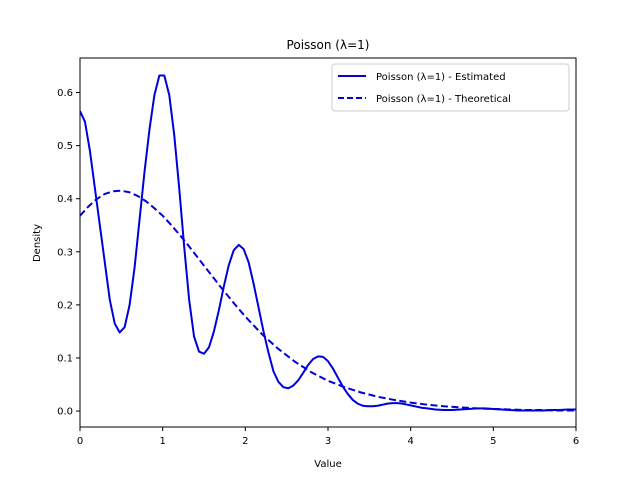 The width and height of the screenshot is (640, 480). Describe the element at coordinates (410, 441) in the screenshot. I see `x-tick-label: 4` at that location.